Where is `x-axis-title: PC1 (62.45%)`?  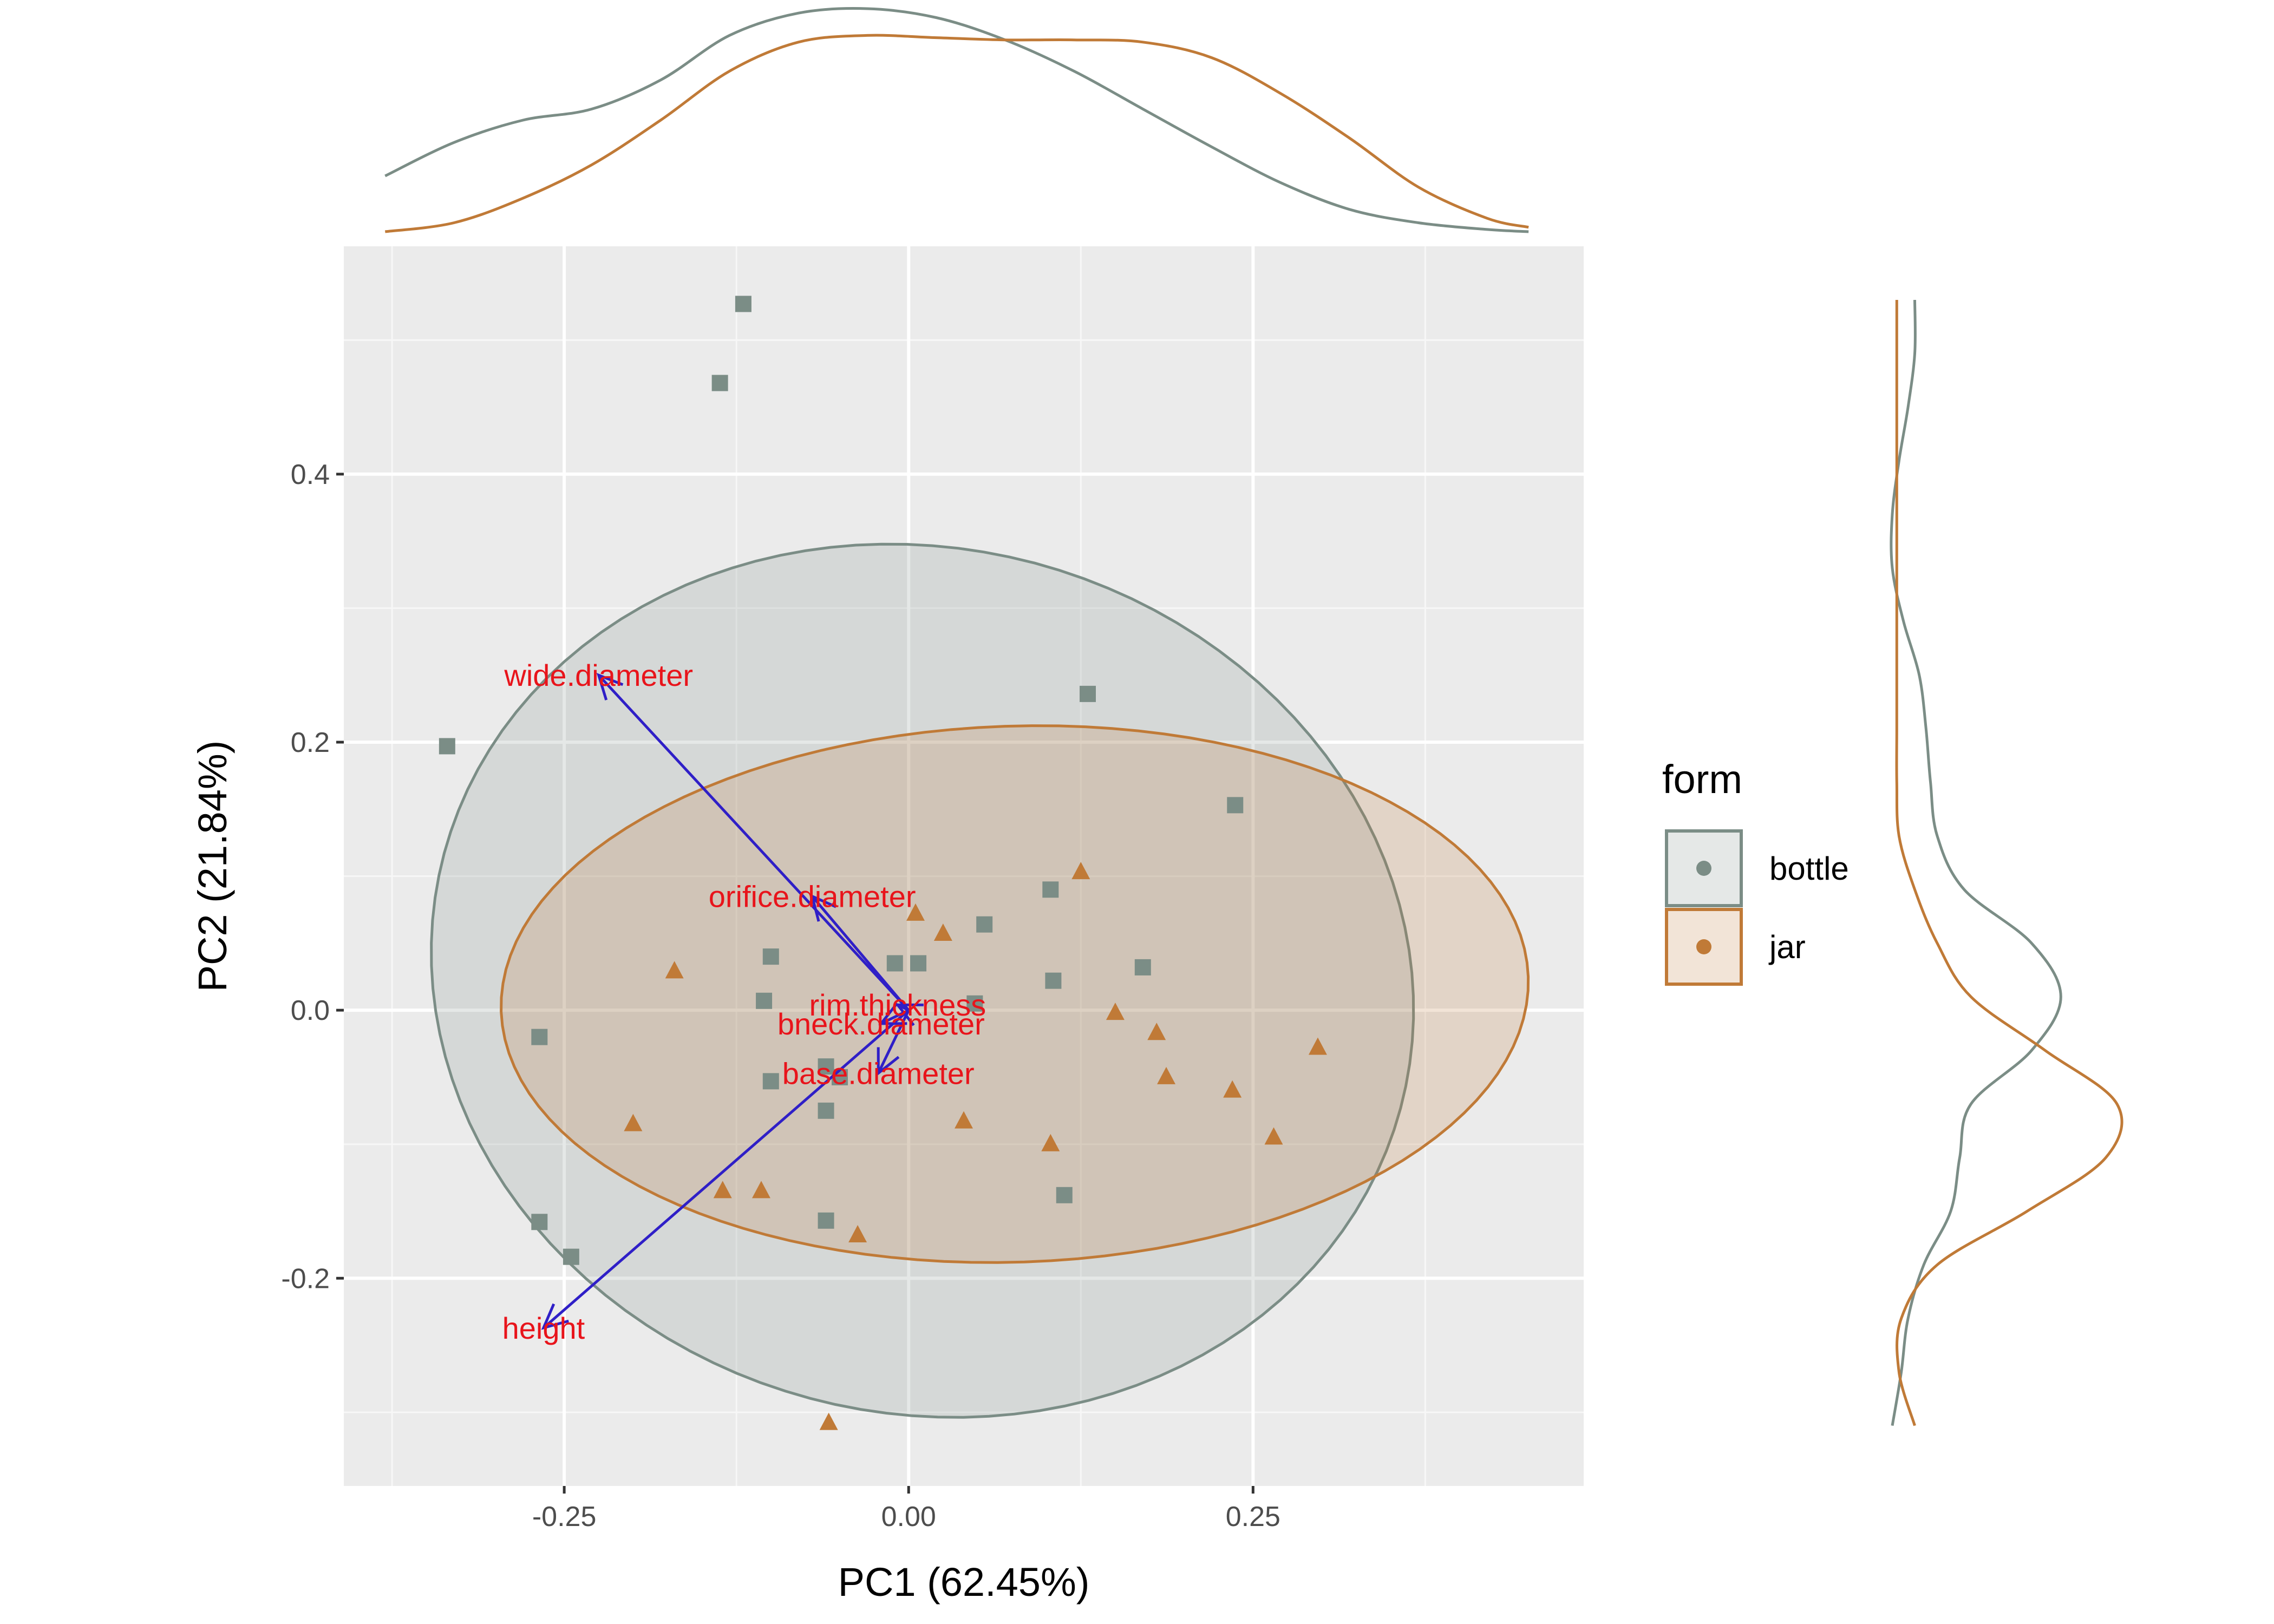 x-axis-title: PC1 (62.45%) is located at coordinates (964, 1582).